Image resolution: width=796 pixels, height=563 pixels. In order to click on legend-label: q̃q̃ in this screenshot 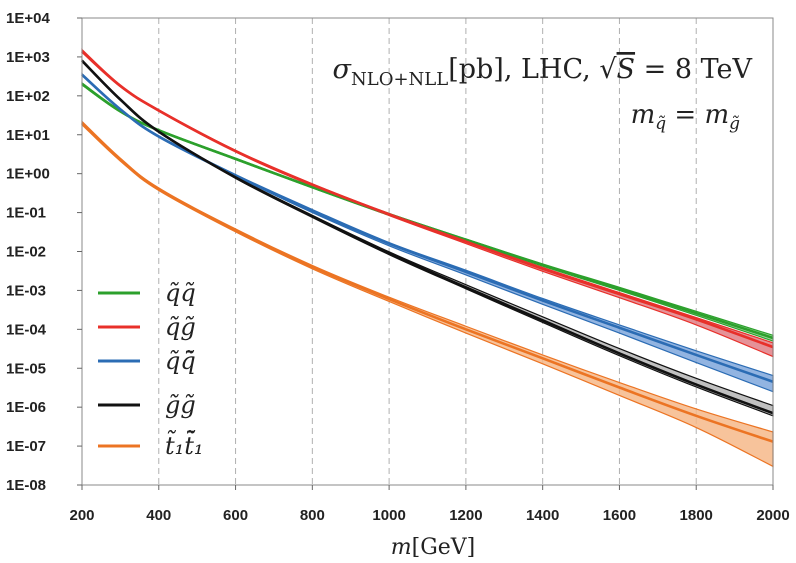, I will do `click(180, 293)`.